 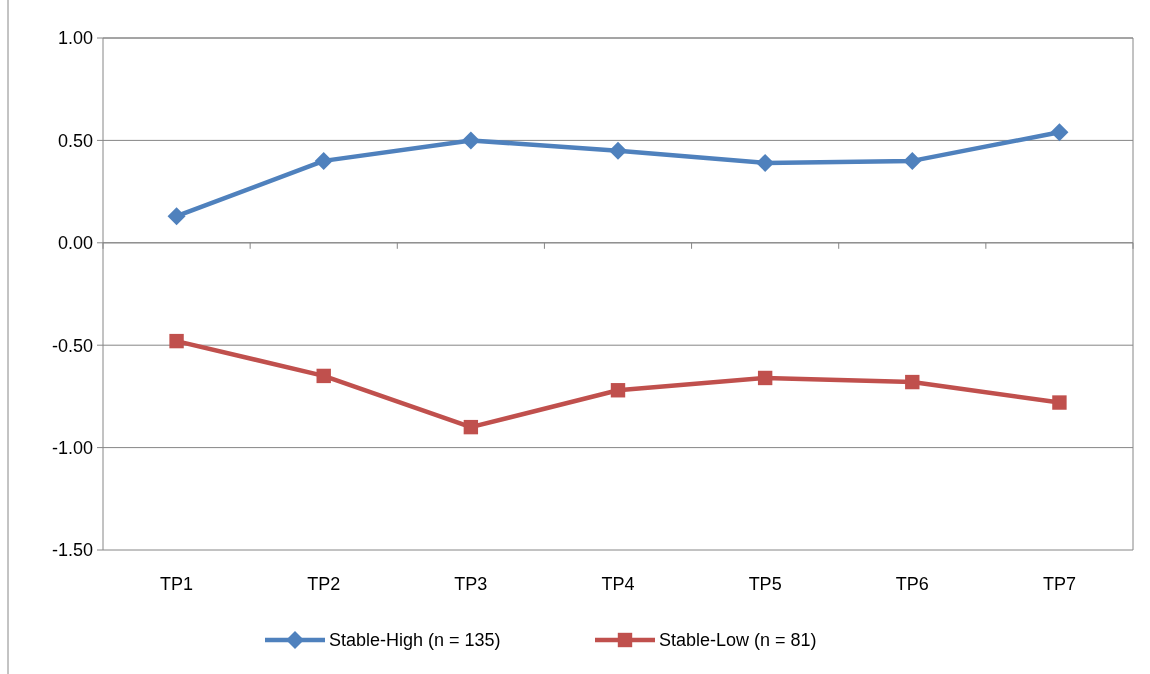 I want to click on x-tick-label: TP4, so click(x=618, y=584).